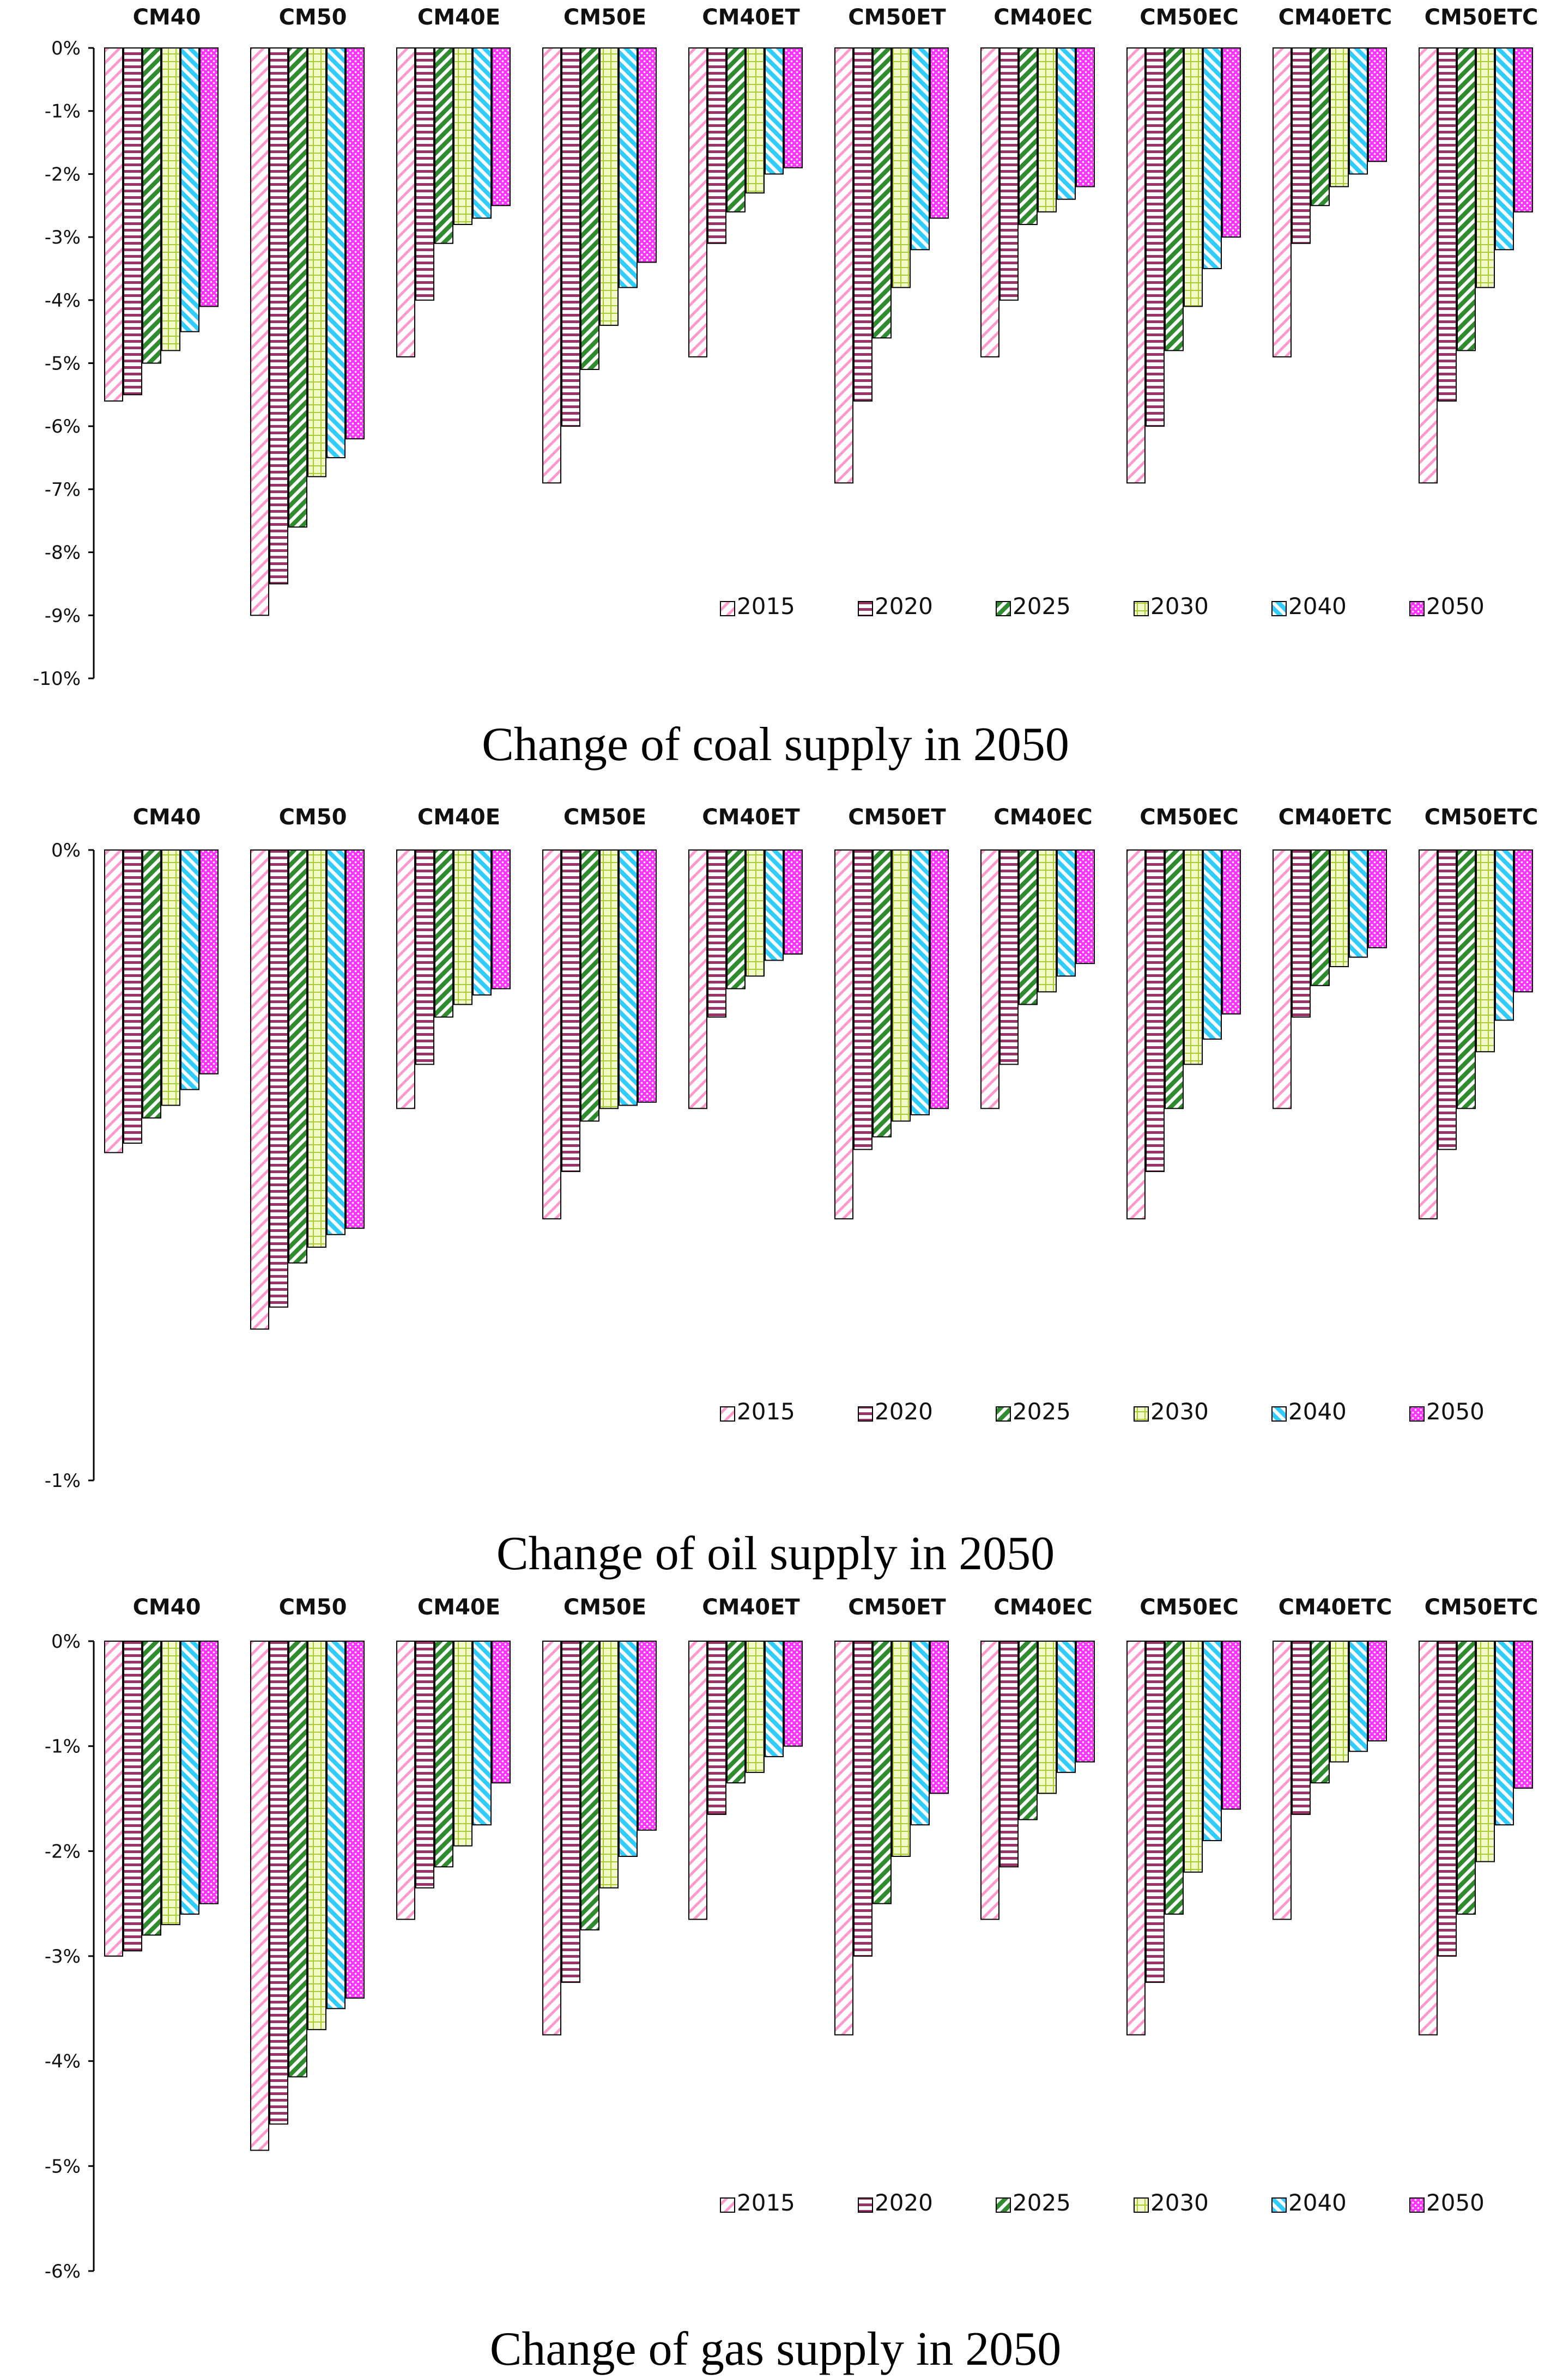 The width and height of the screenshot is (1551, 2380). What do you see at coordinates (63, 2062) in the screenshot?
I see `y-tick-label: -4%` at bounding box center [63, 2062].